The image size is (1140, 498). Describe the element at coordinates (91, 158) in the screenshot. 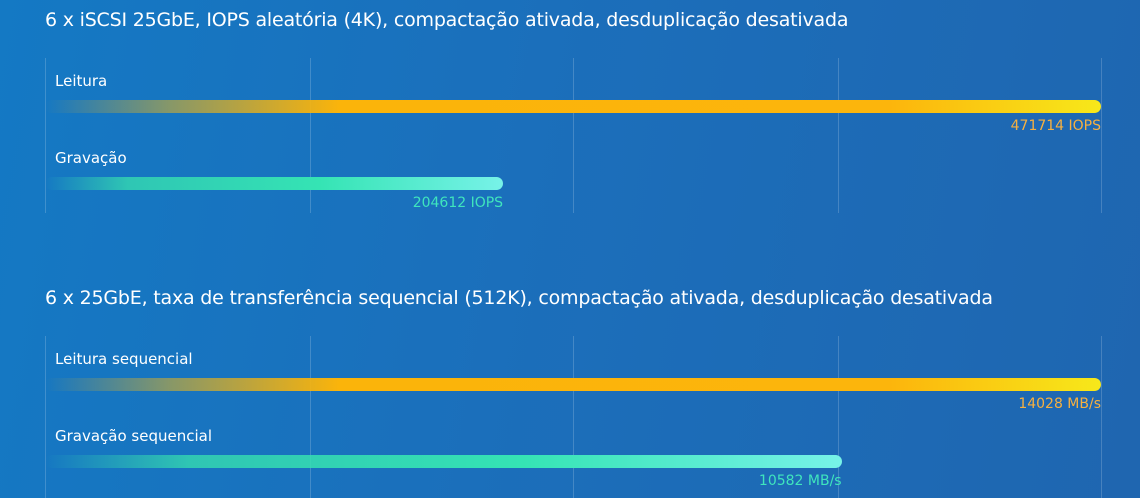

I see `bar-label: Gravação` at that location.